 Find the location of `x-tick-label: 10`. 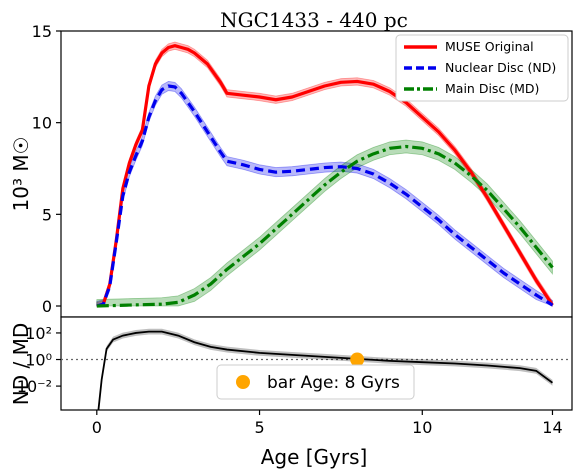

x-tick-label: 10 is located at coordinates (422, 427).